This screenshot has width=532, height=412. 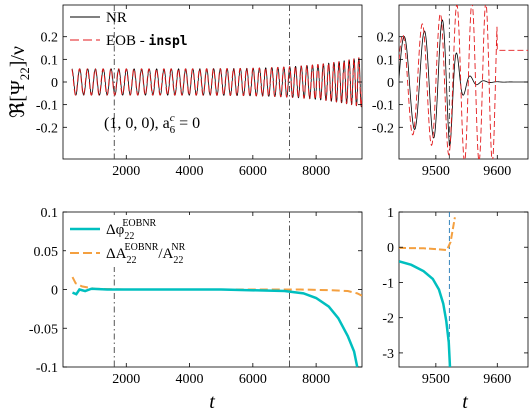 I want to click on series-eob-zoom, so click(x=463, y=82).